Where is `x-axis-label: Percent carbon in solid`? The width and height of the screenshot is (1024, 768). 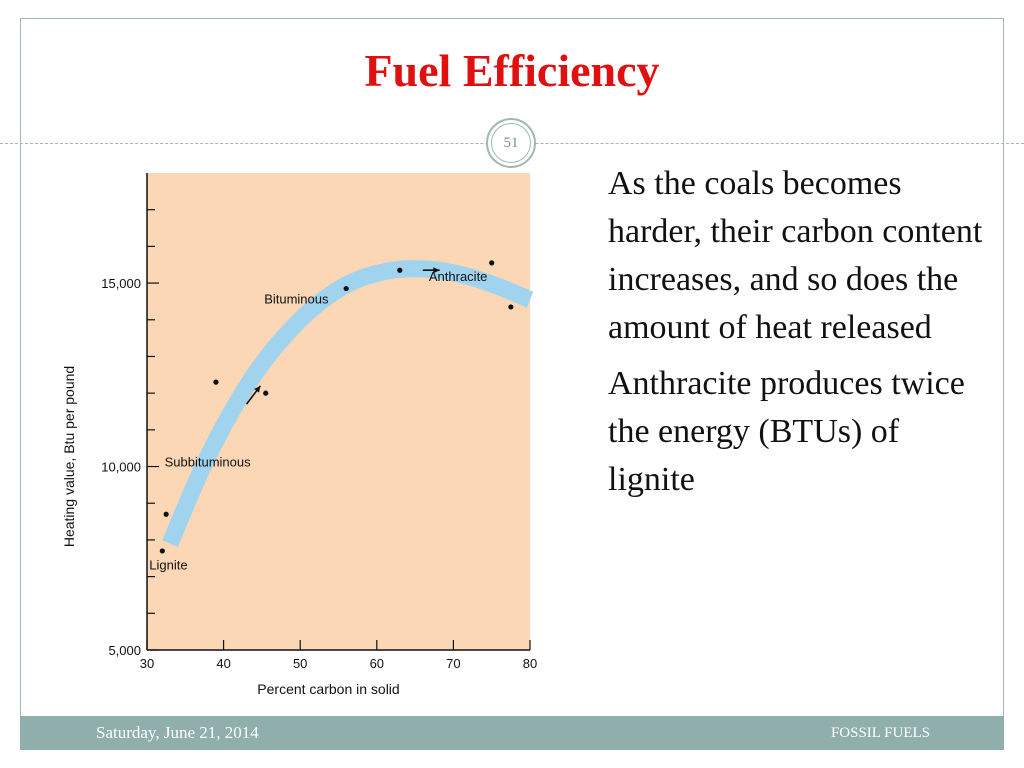
x-axis-label: Percent carbon in solid is located at coordinates (328, 689).